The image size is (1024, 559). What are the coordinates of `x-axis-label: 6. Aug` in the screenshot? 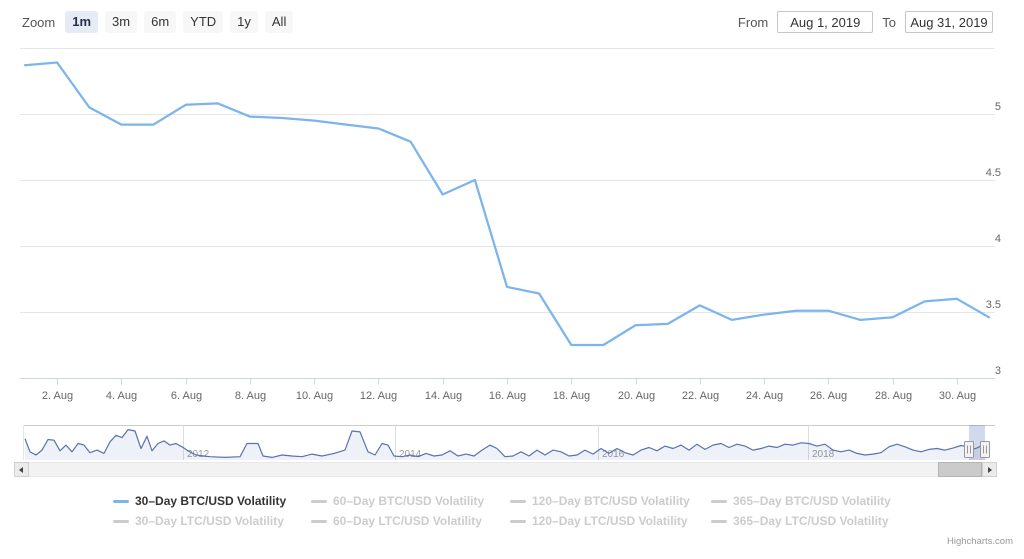 It's located at (186, 396).